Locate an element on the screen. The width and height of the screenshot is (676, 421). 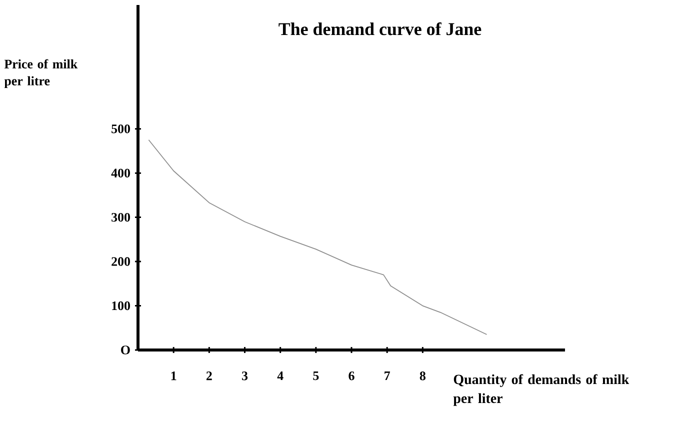
y-tick-label: 400 is located at coordinates (120, 173).